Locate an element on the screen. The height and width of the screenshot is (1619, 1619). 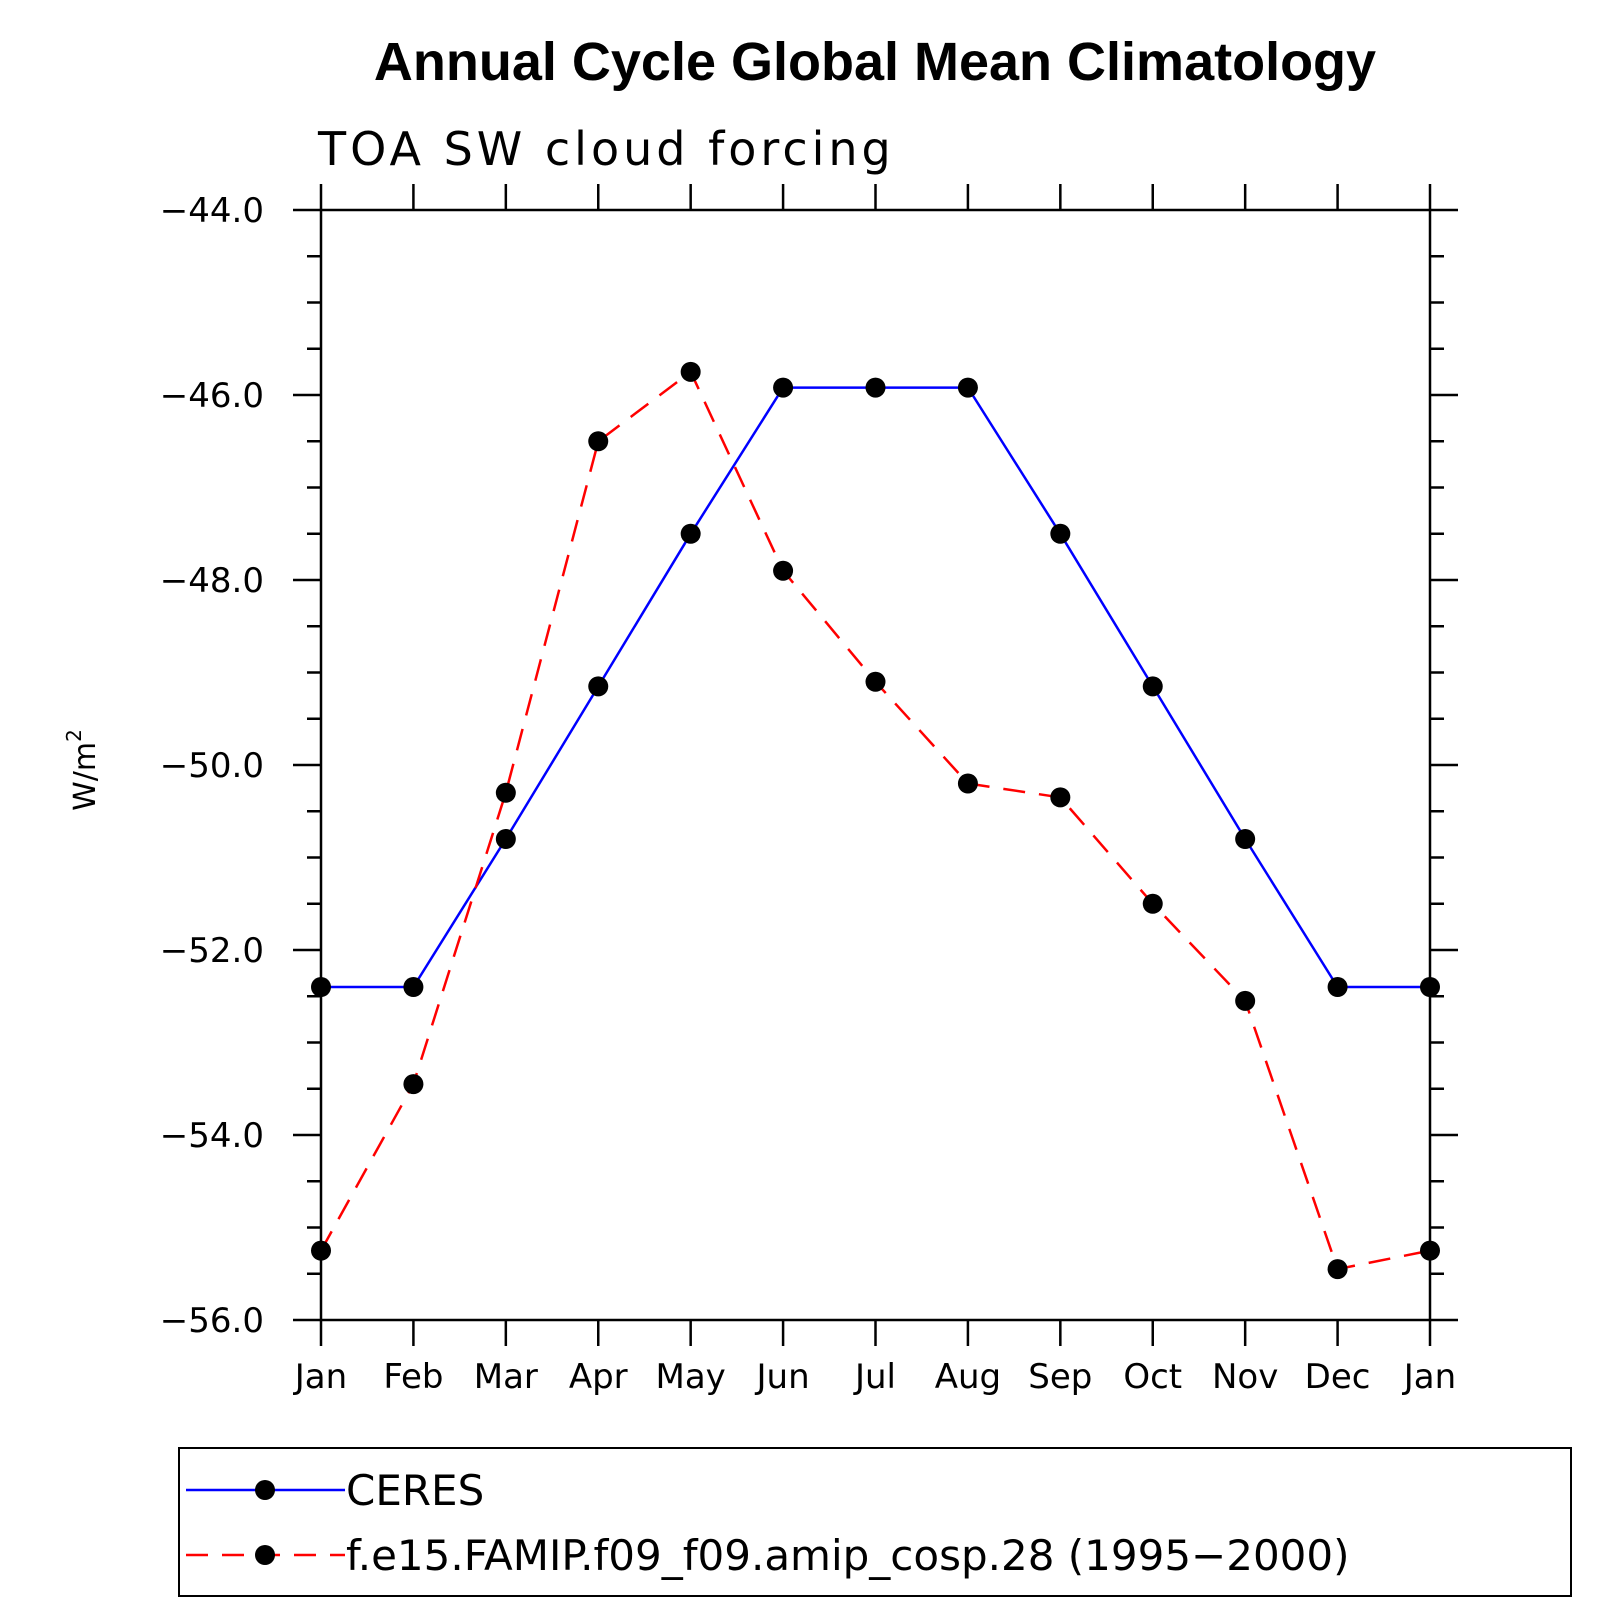
y-tick-label: −52.0 is located at coordinates (212, 951).